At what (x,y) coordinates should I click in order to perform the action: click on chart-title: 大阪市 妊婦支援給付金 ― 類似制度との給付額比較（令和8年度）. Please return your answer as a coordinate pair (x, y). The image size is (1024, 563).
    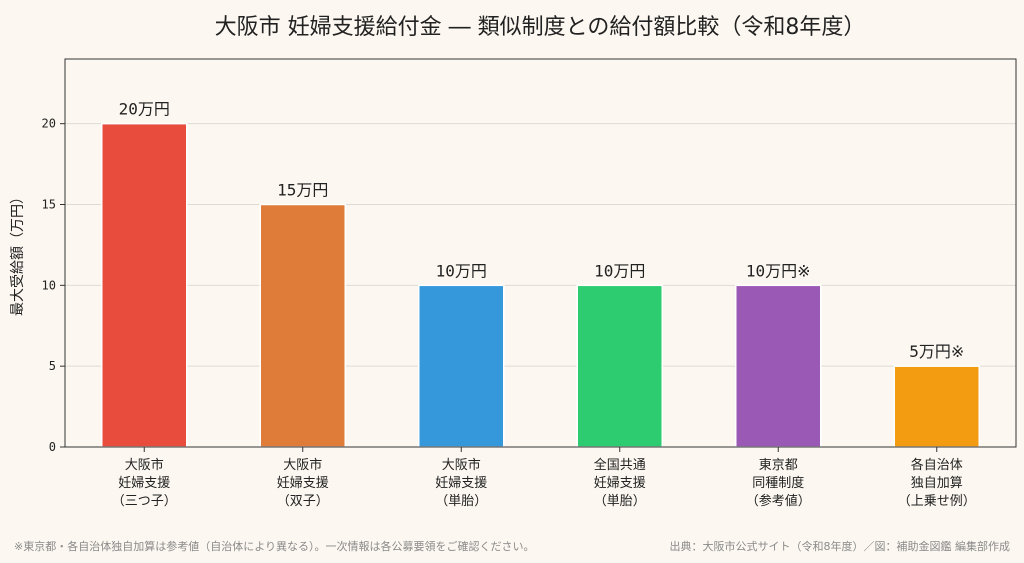
    Looking at the image, I should click on (540, 27).